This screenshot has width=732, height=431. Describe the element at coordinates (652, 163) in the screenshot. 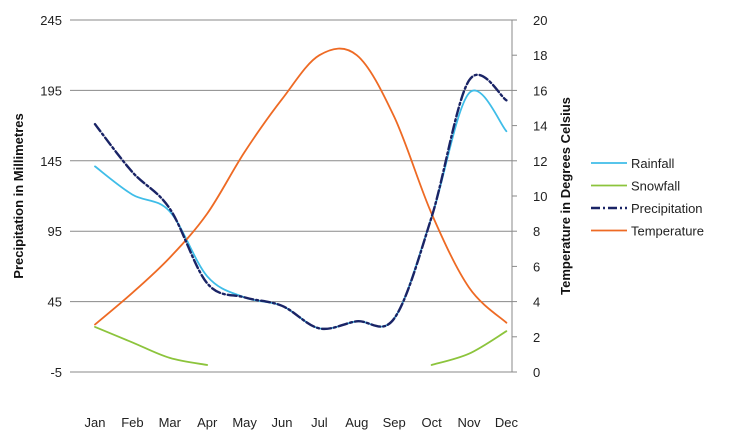

I see `legend-label-rainfall: Rainfall` at that location.